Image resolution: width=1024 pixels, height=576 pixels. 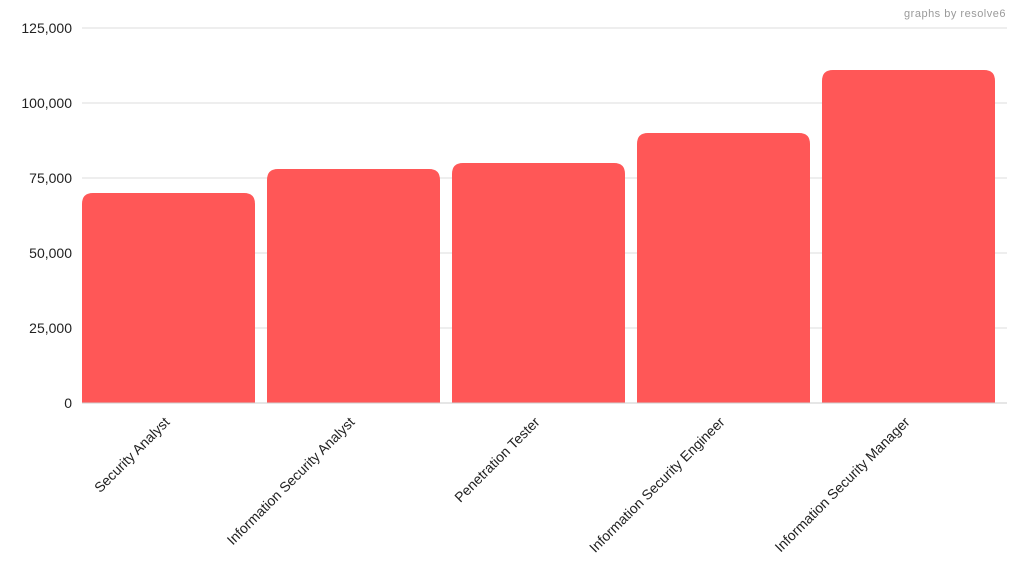 What do you see at coordinates (841, 484) in the screenshot?
I see `x-category-label: Information Security Manager` at bounding box center [841, 484].